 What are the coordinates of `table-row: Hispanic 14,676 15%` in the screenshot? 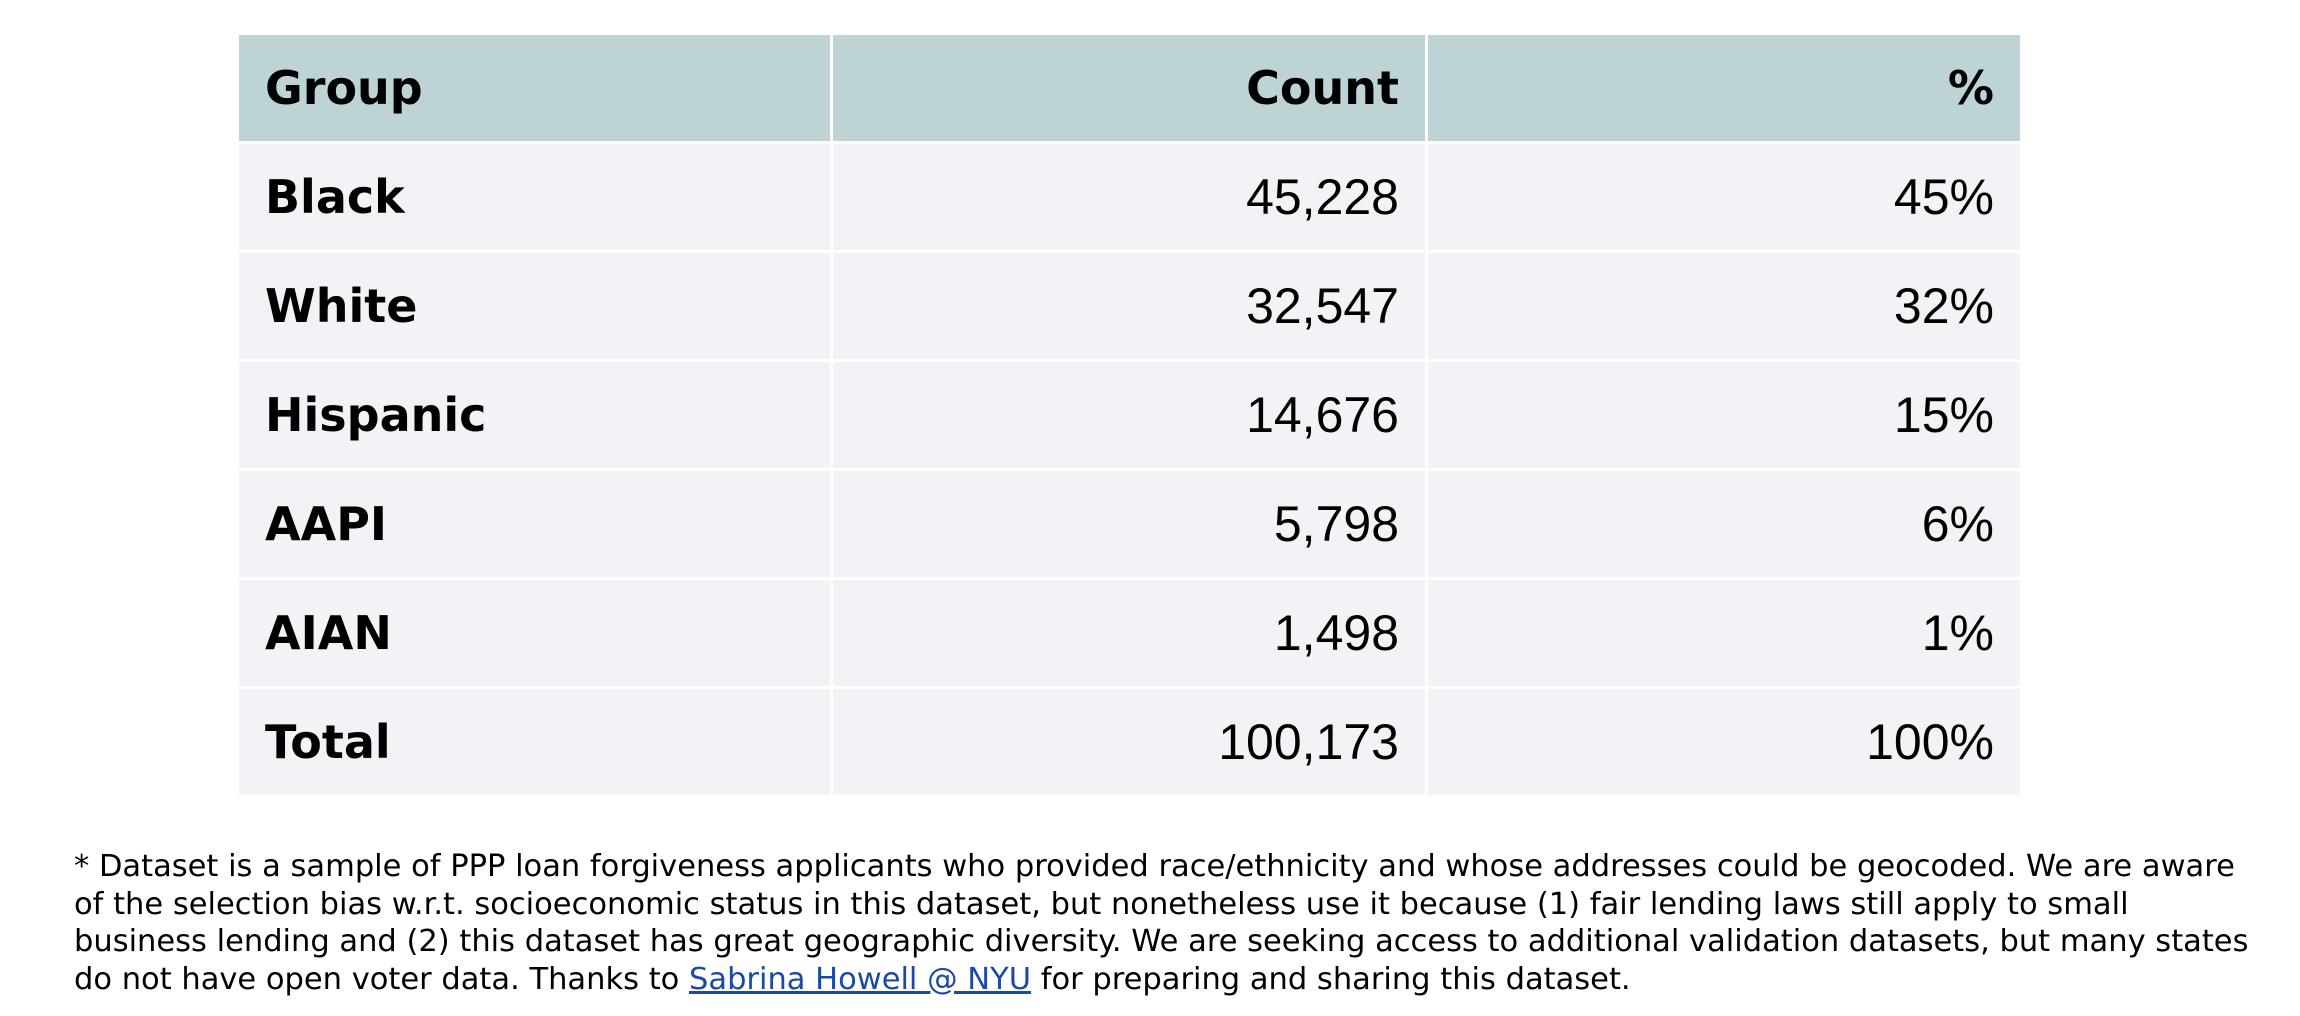 It's located at (1129, 415).